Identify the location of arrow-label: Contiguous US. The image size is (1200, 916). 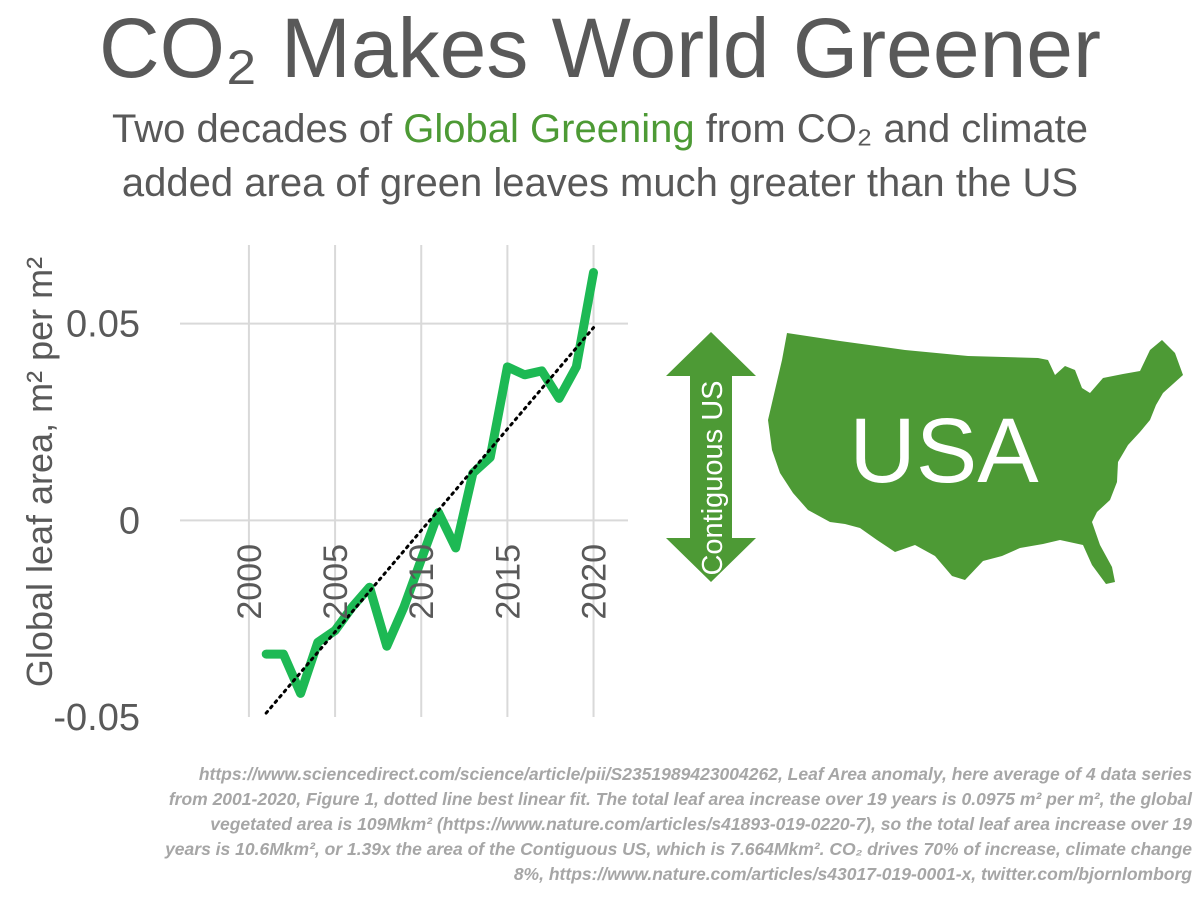
(713, 477).